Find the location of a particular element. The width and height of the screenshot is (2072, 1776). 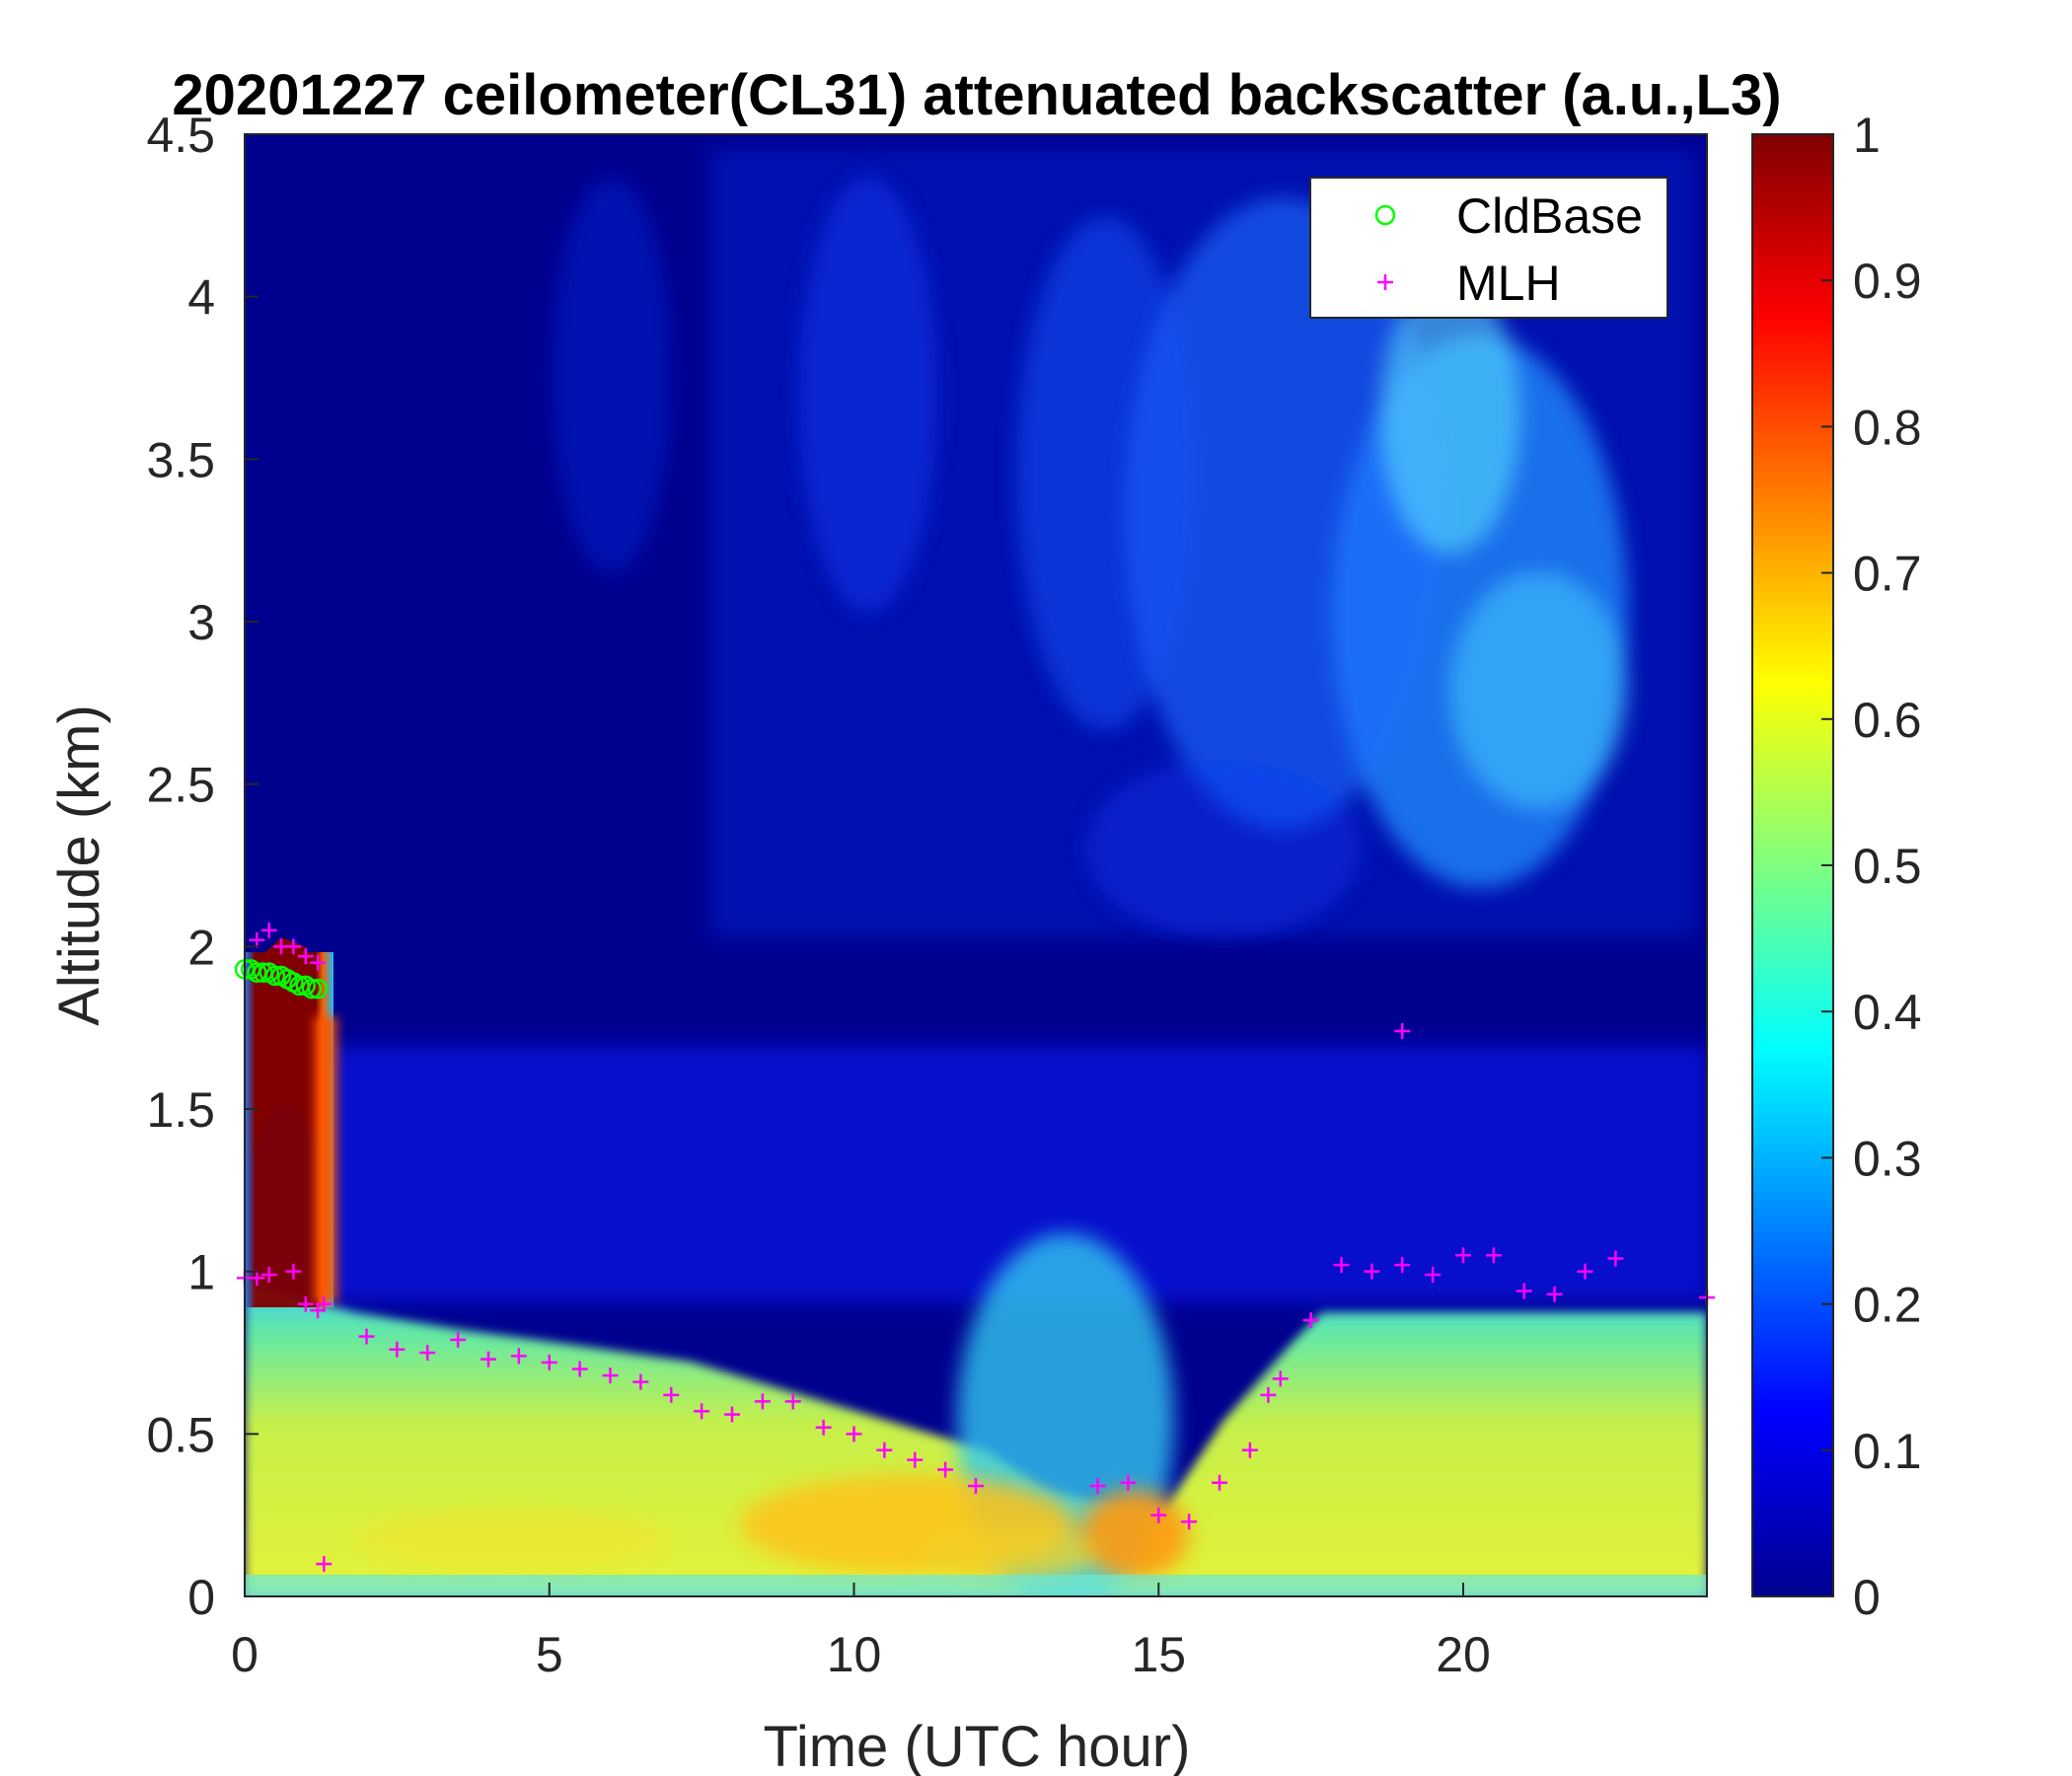

legend-marker-mlh is located at coordinates (1385, 282).